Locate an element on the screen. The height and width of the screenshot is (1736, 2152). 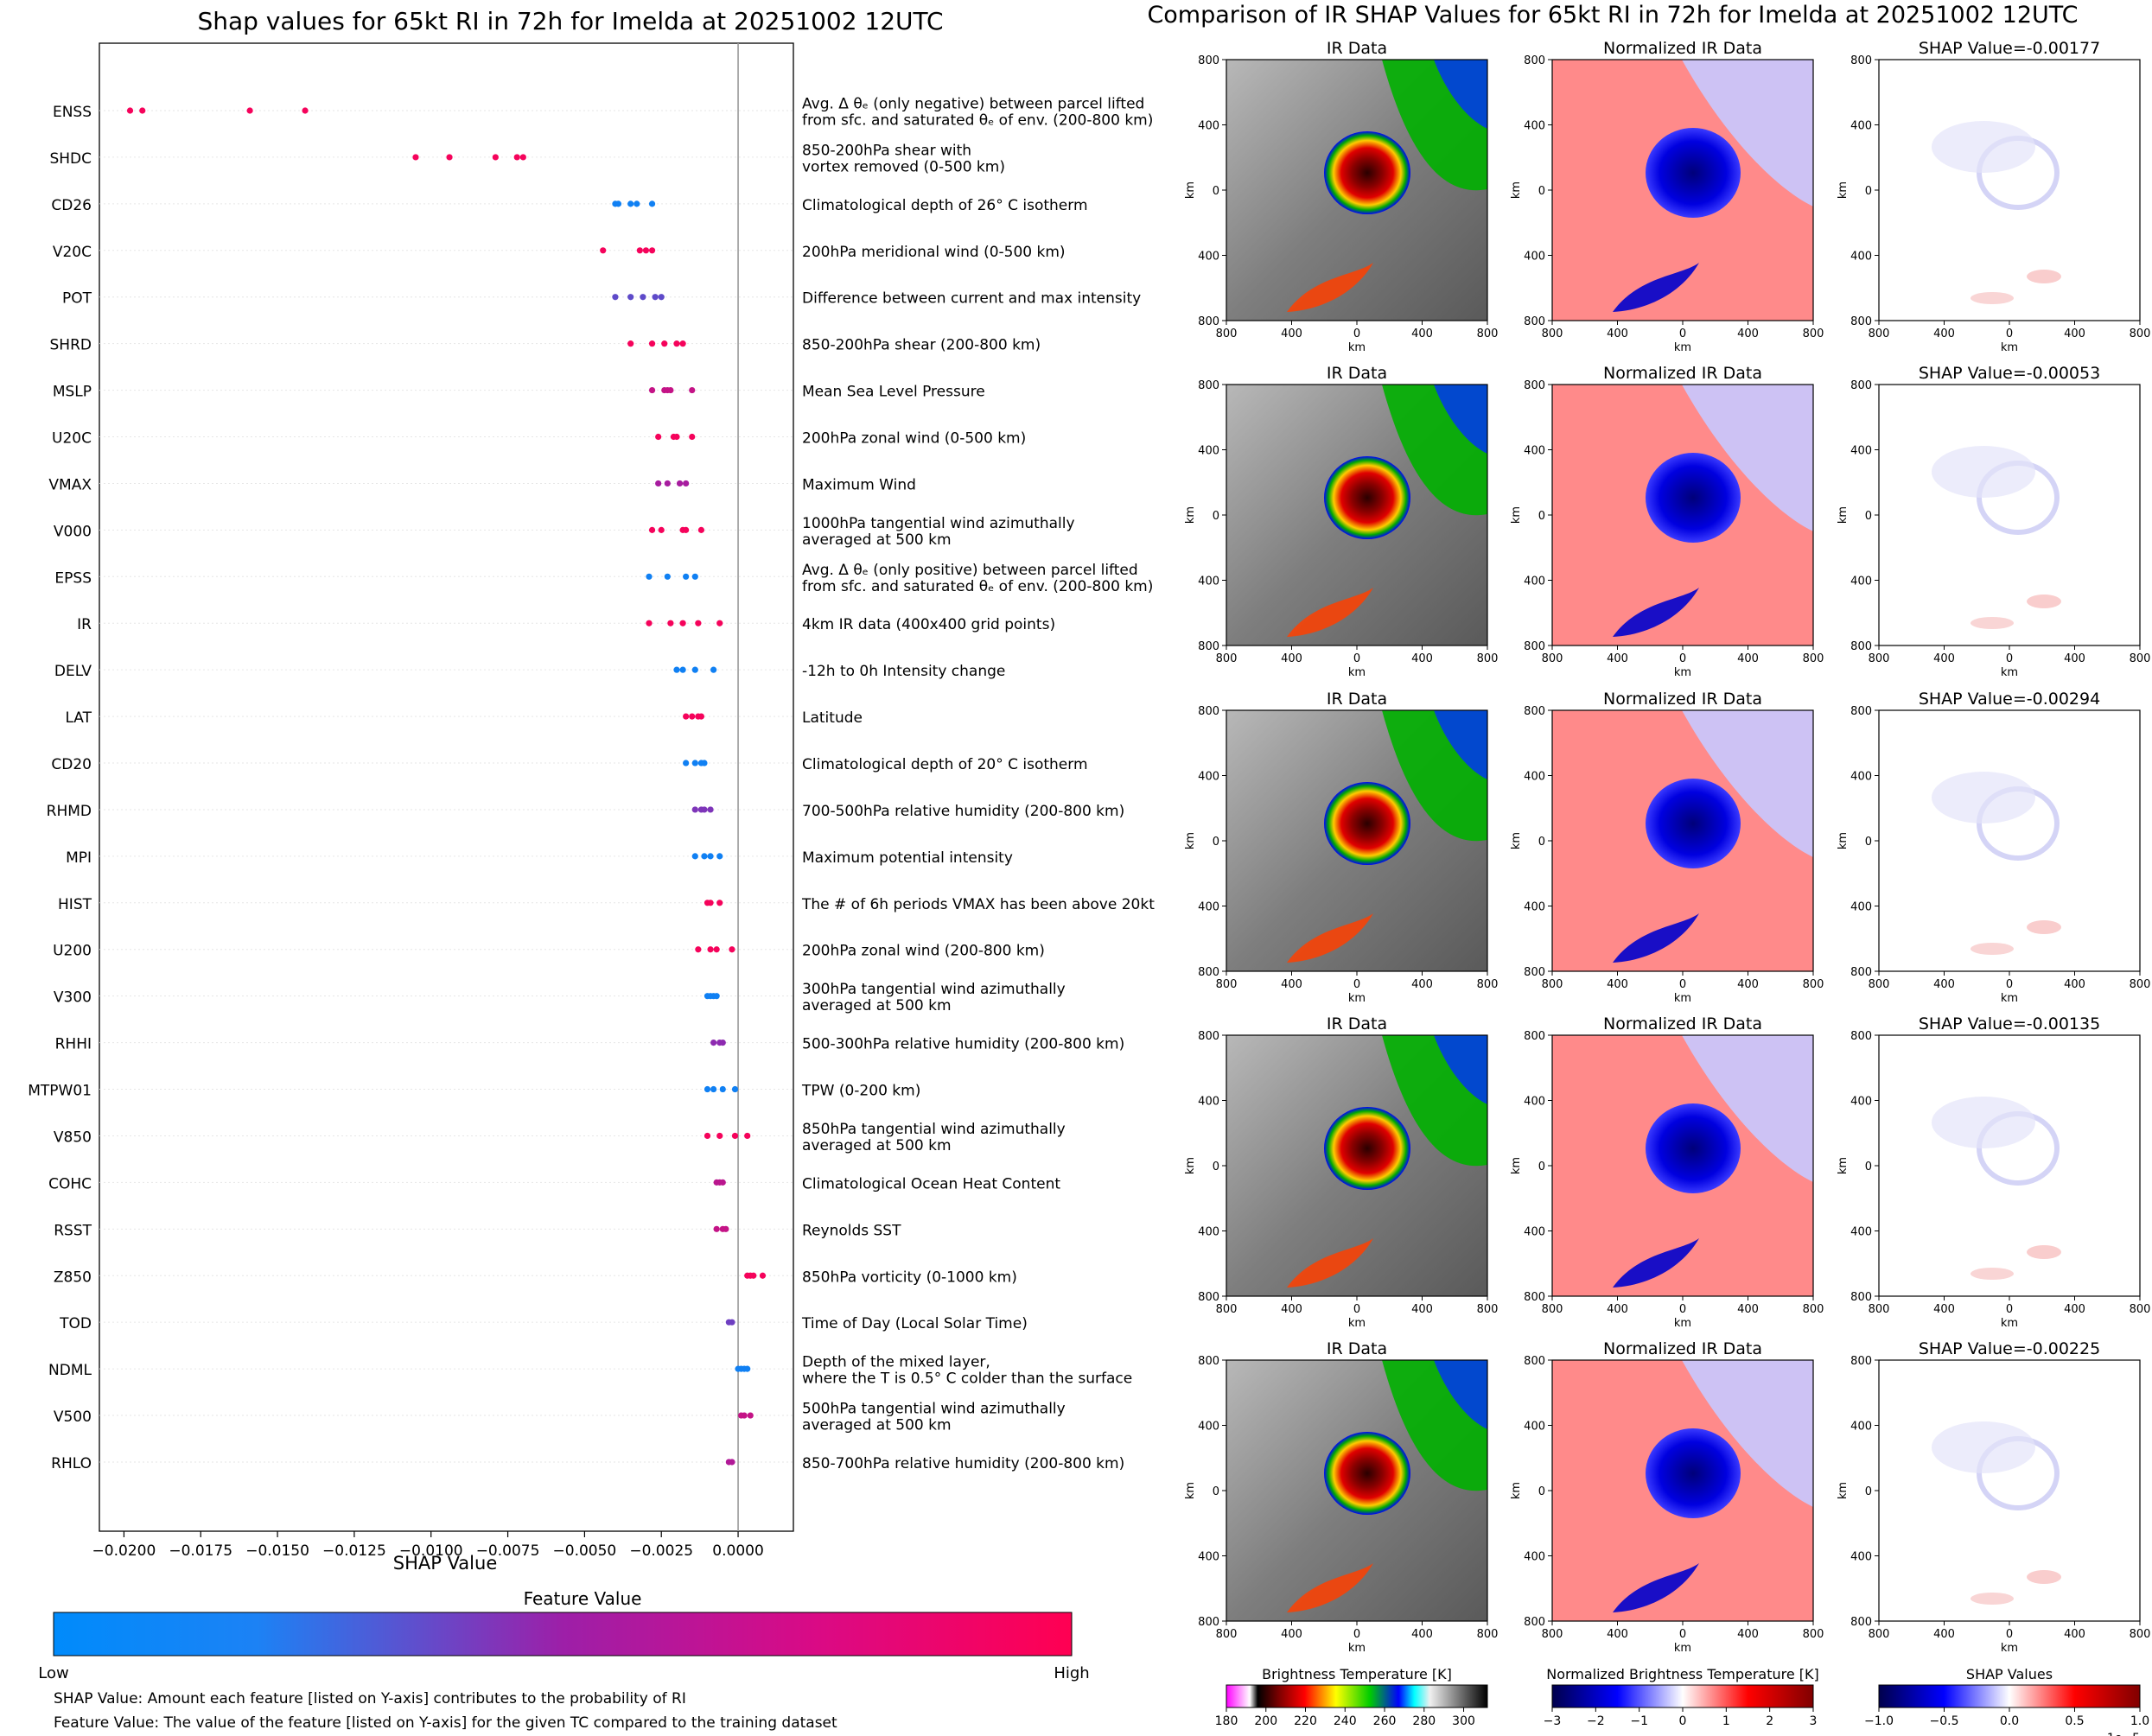
shap-background is located at coordinates (2009, 1165).